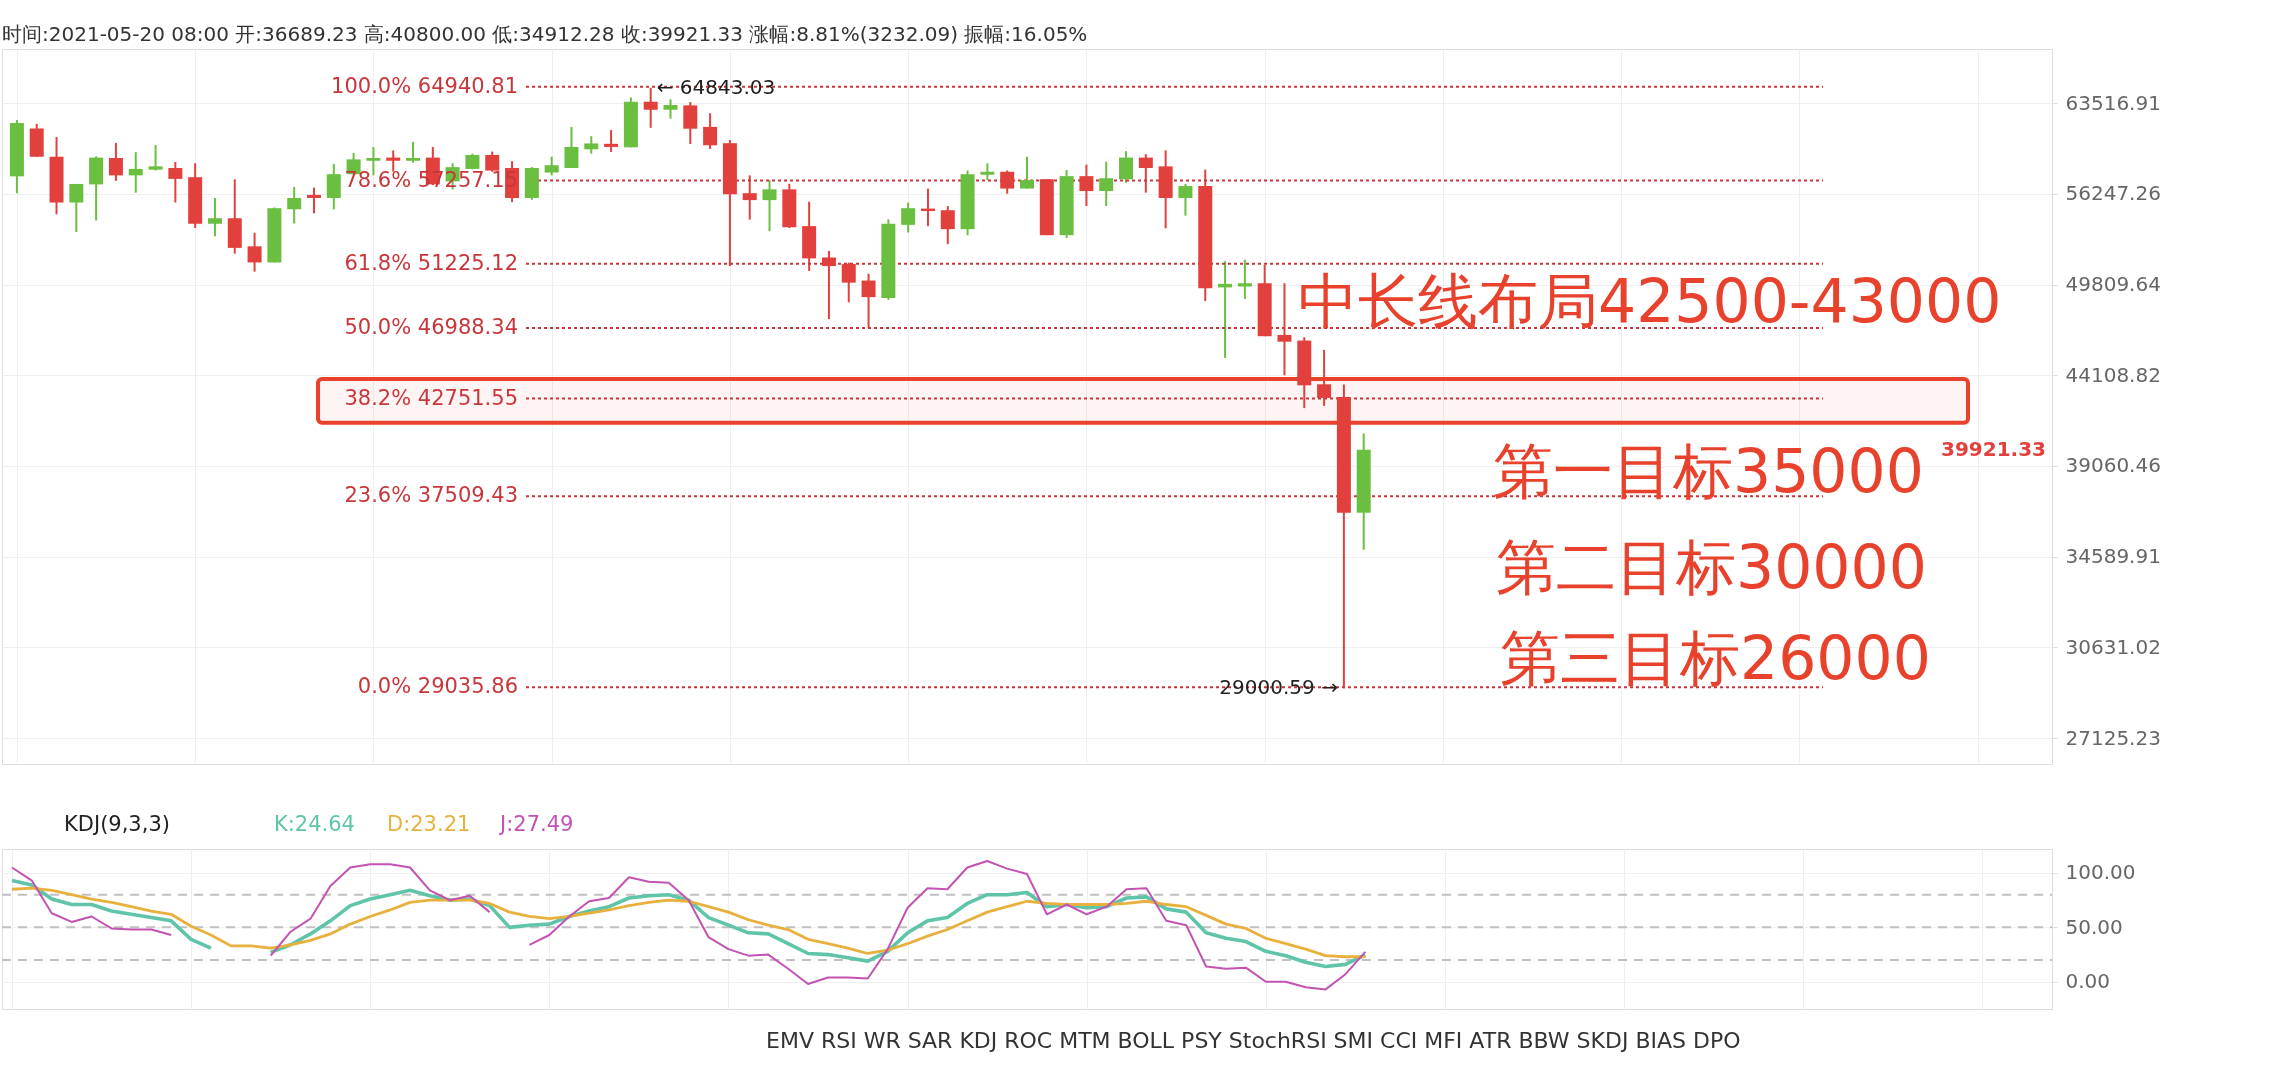 This screenshot has width=2270, height=1090. I want to click on annotation: ← 64843.03, so click(716, 86).